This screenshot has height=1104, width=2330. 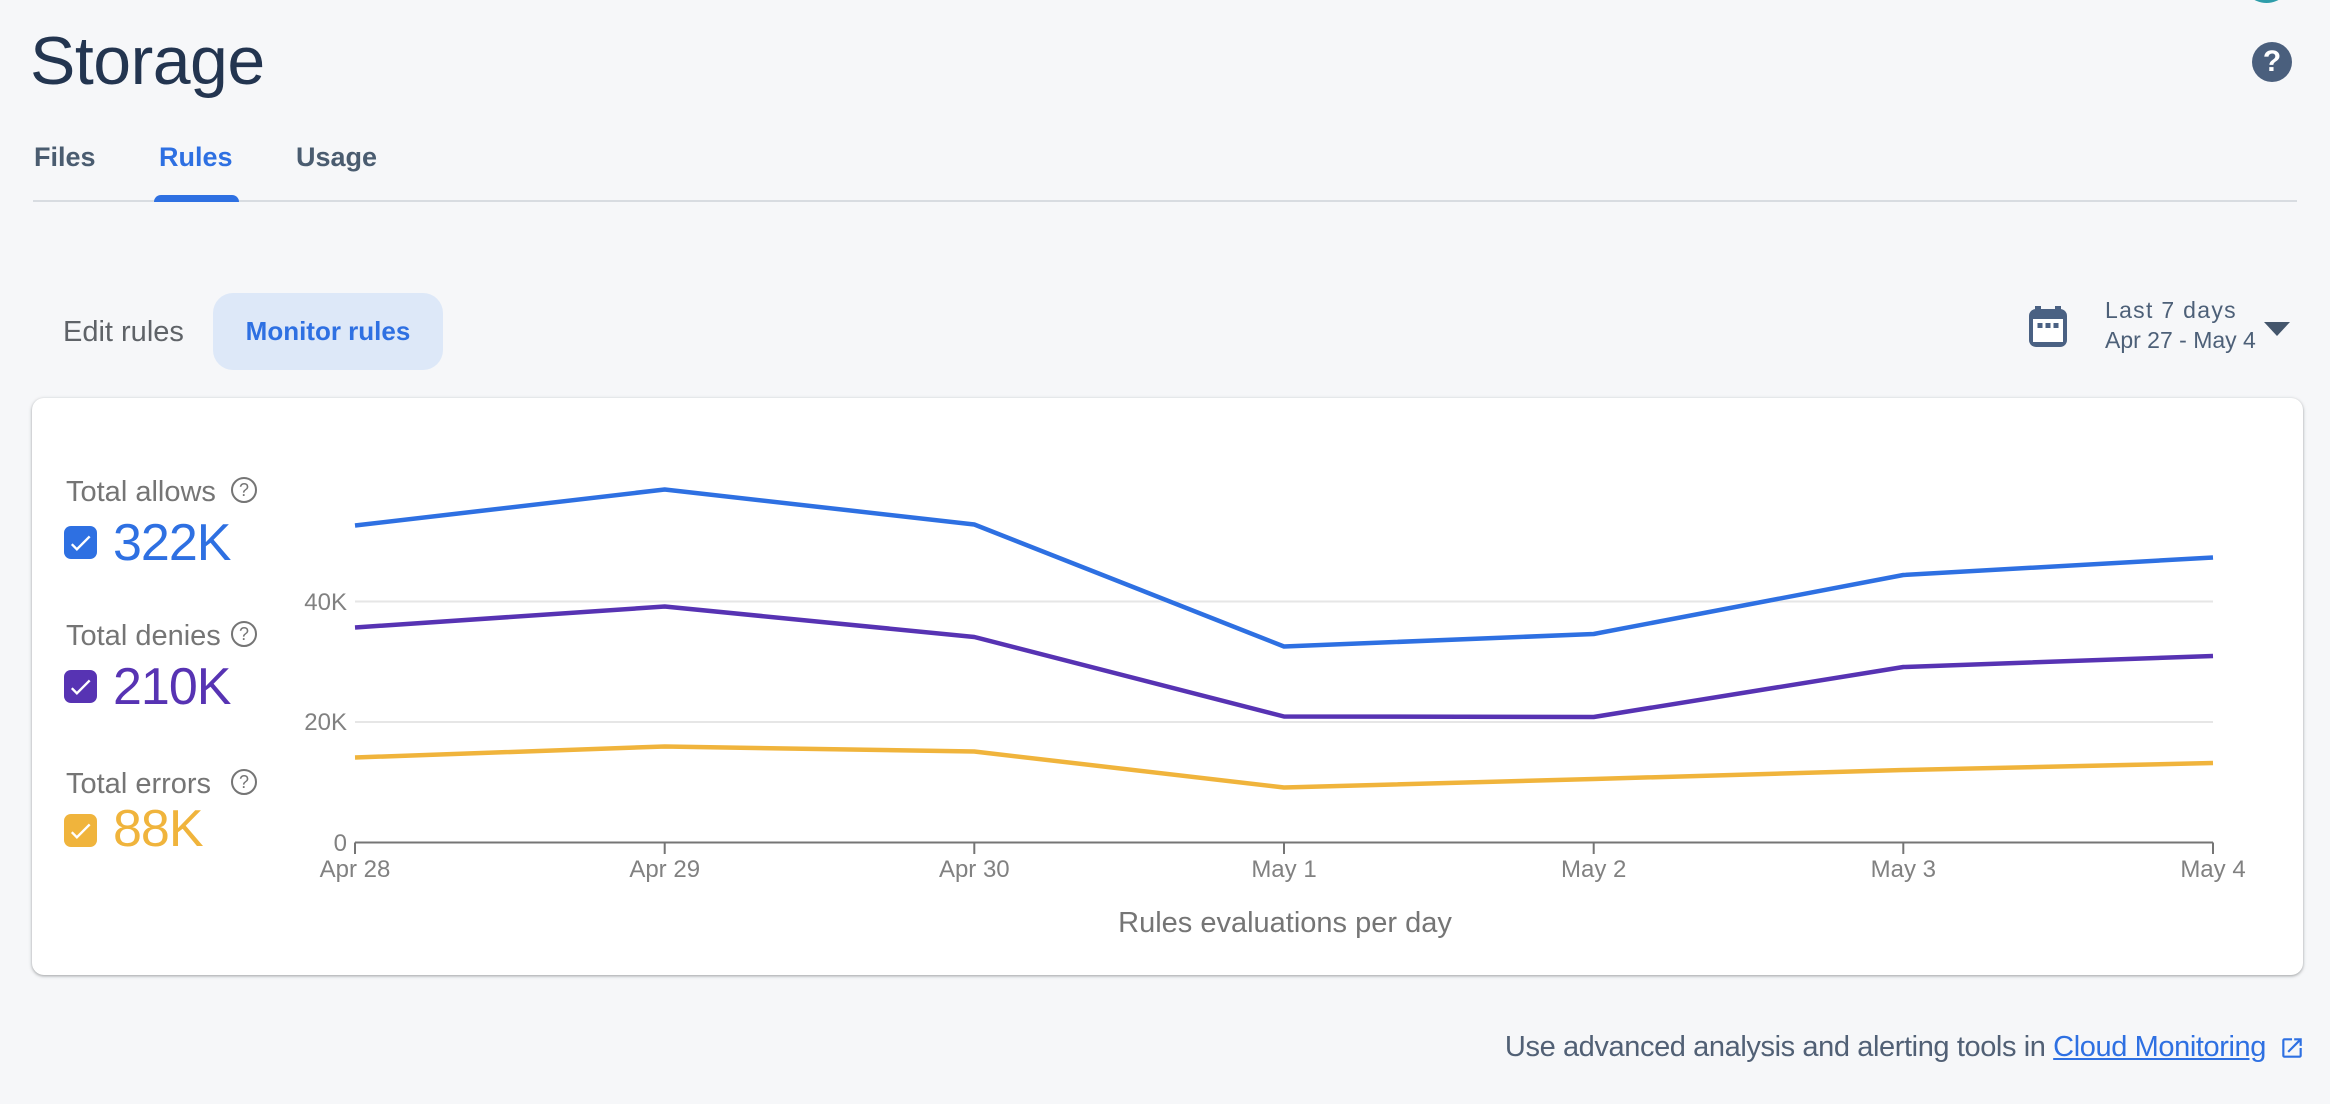 I want to click on svg-text: May 2, so click(x=1593, y=869).